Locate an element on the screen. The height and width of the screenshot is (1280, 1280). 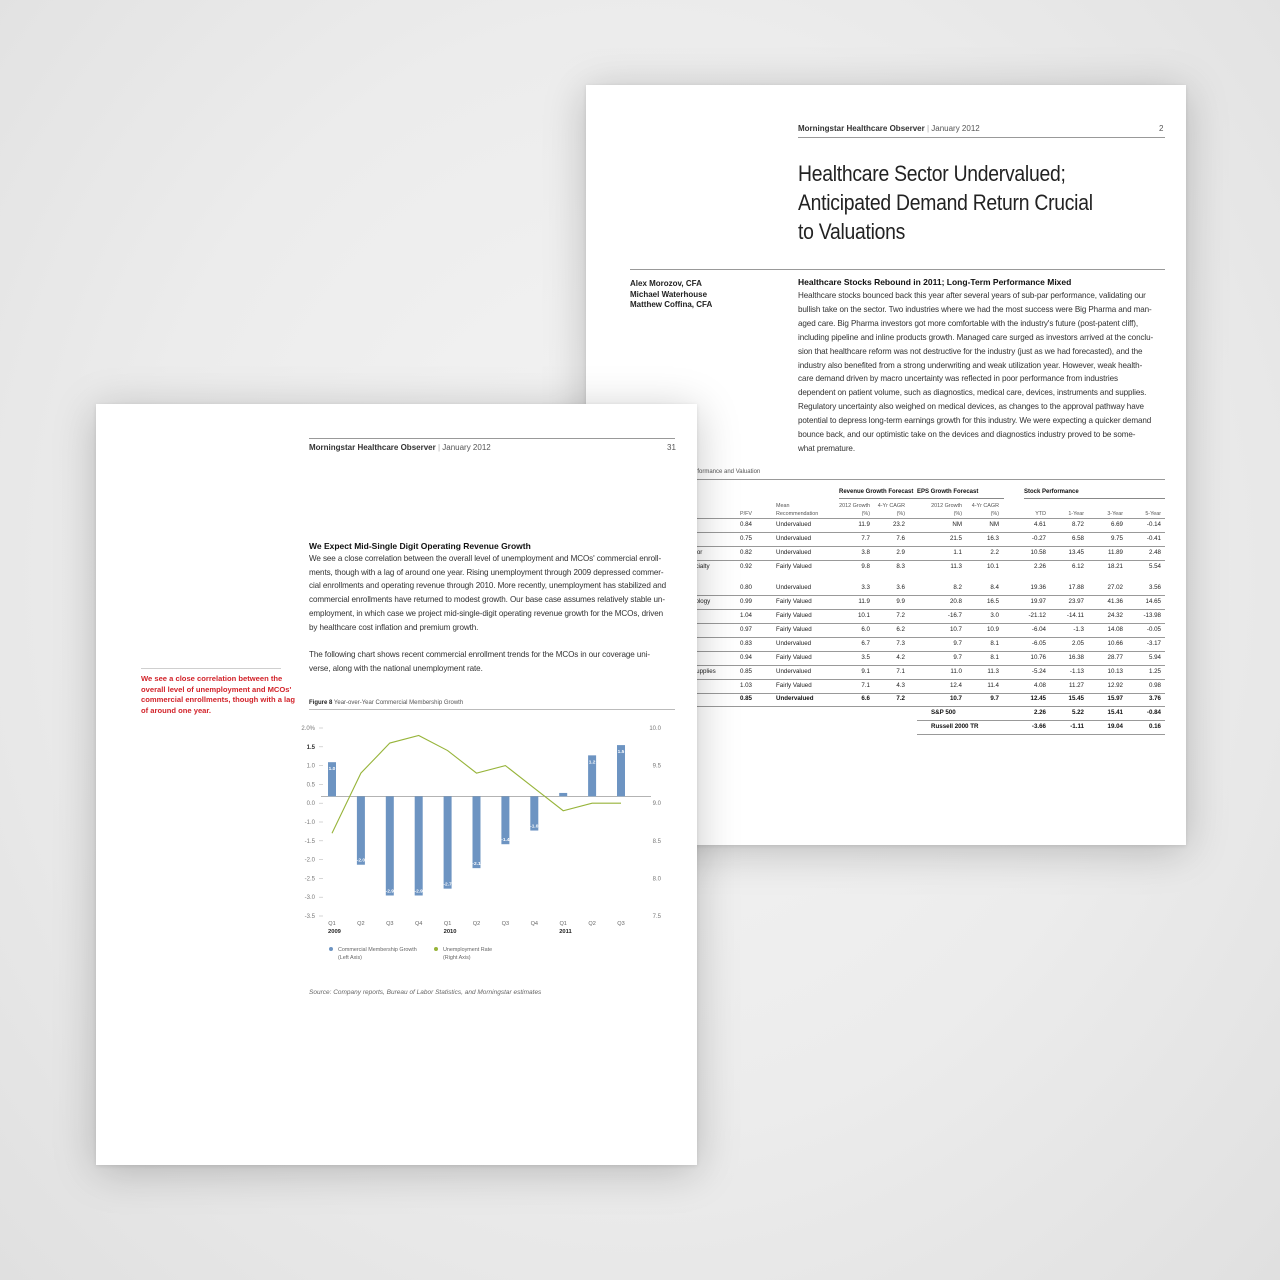
cell-pfv: 1.04 is located at coordinates (745, 615).